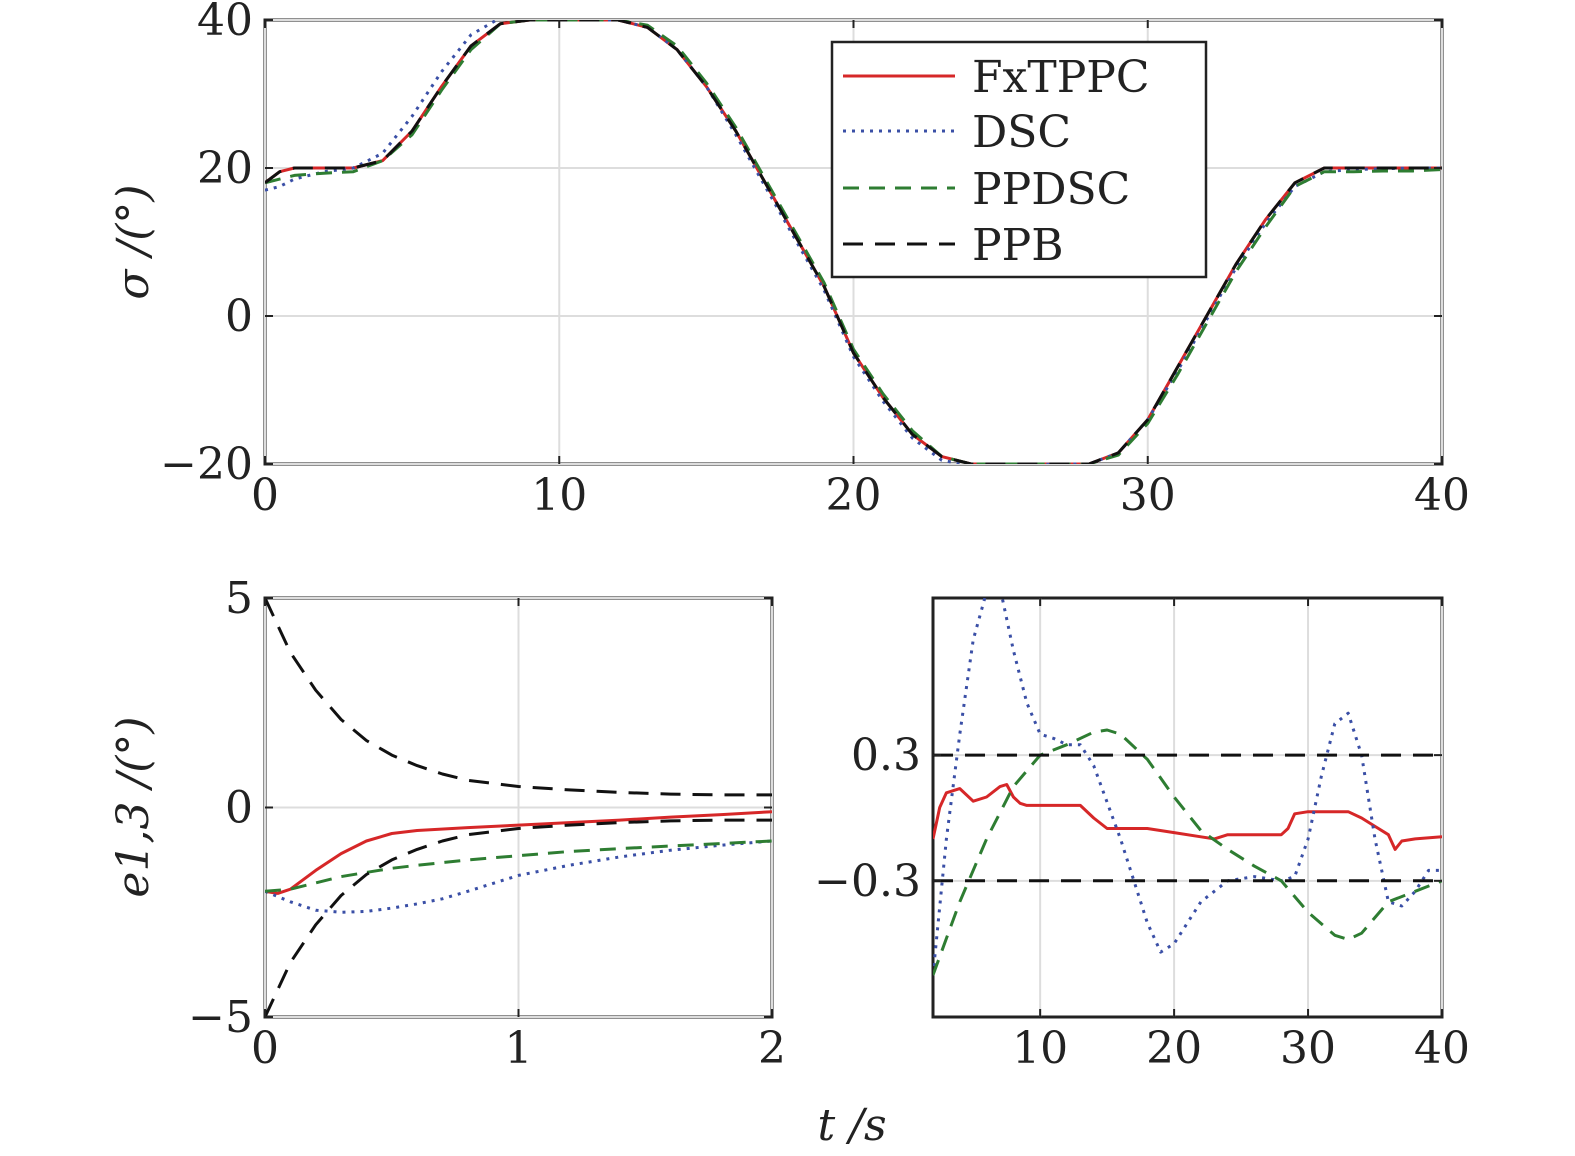 The image size is (1575, 1156). Describe the element at coordinates (519, 1048) in the screenshot. I see `panel-error-zoom-xtick-label-1: 1` at that location.